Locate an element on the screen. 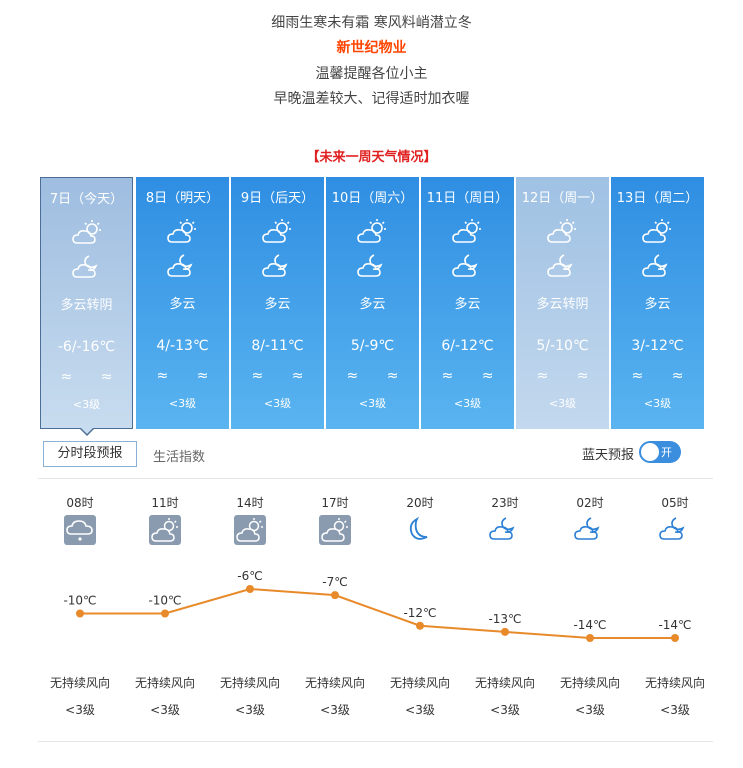  temperature-line is located at coordinates (377, 613).